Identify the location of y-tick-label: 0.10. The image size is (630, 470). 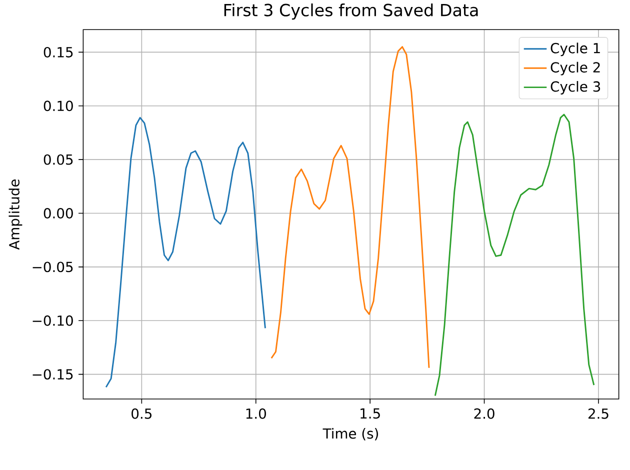
(58, 106).